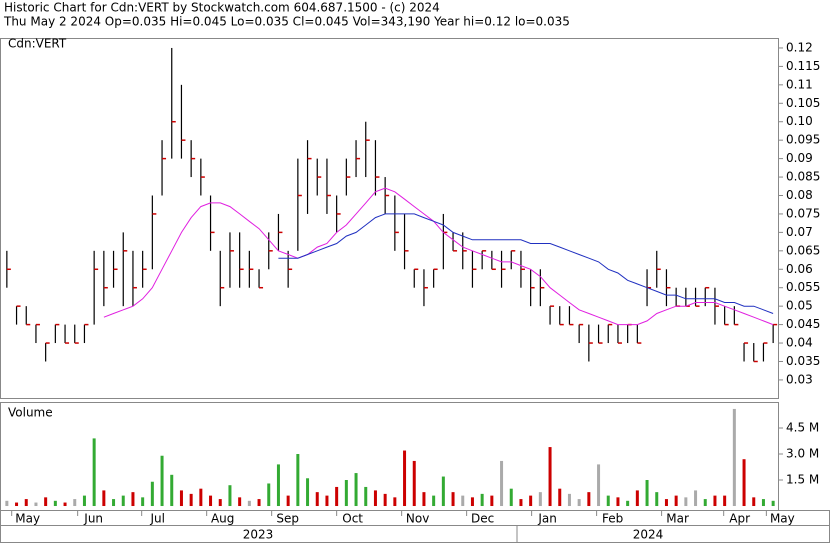 This screenshot has width=830, height=543. I want to click on y-tick-label: 0.045, so click(803, 324).